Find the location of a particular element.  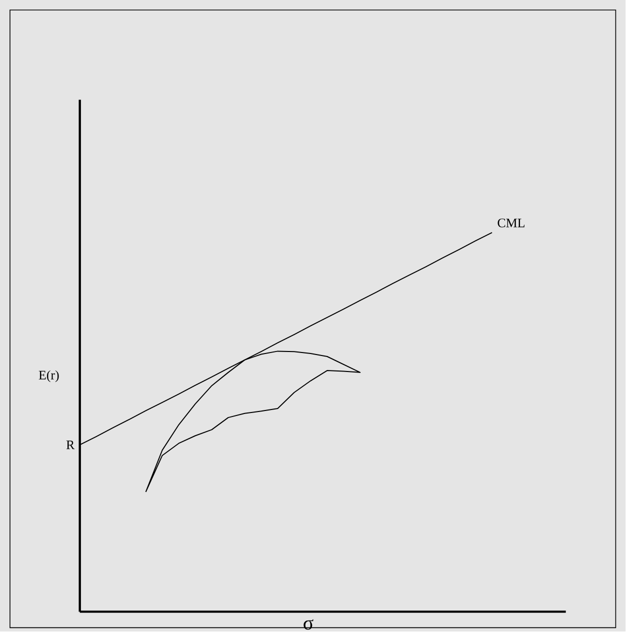

x-axis-title: σ is located at coordinates (309, 624).